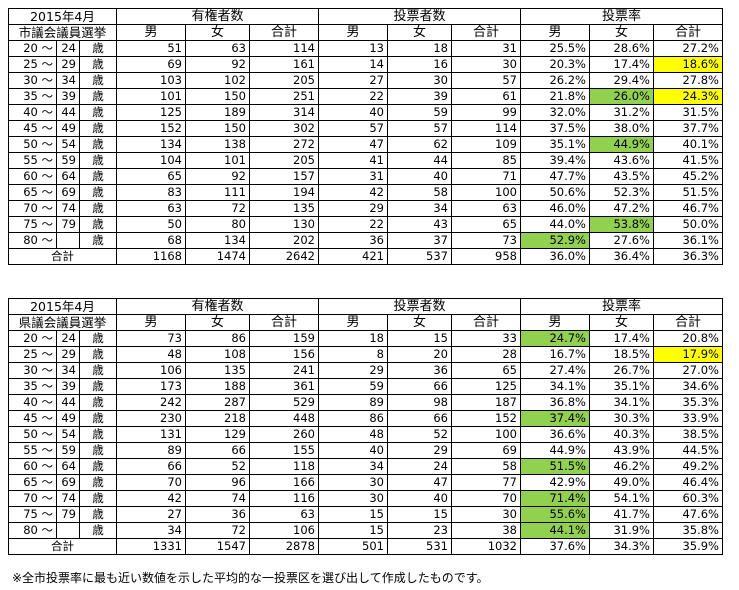 Image resolution: width=739 pixels, height=590 pixels. What do you see at coordinates (555, 144) in the screenshot?
I see `data-cell: 35.1%` at bounding box center [555, 144].